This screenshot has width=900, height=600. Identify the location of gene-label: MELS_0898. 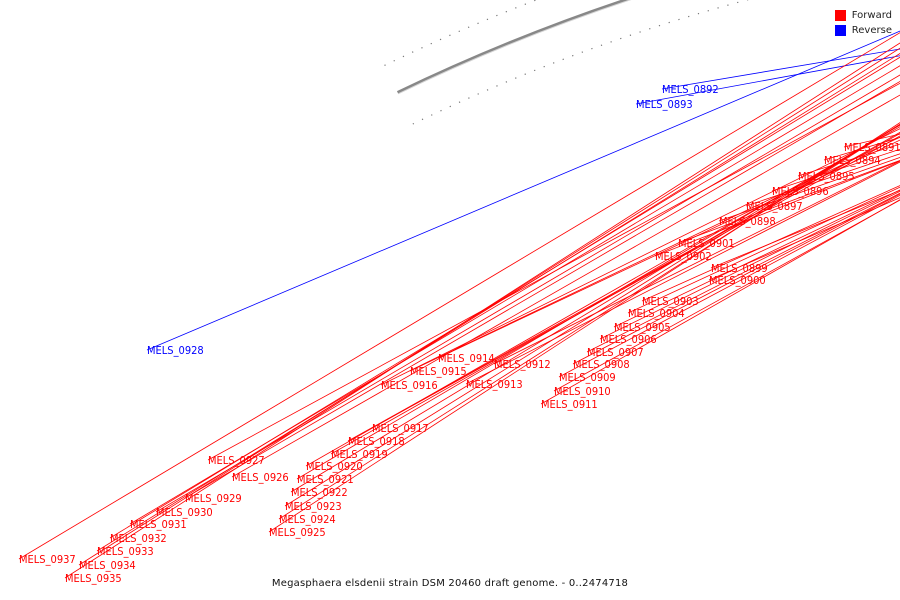
(747, 221).